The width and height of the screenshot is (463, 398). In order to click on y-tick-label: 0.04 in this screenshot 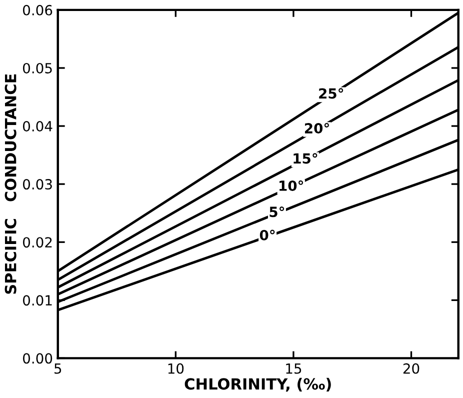, I will do `click(37, 126)`.